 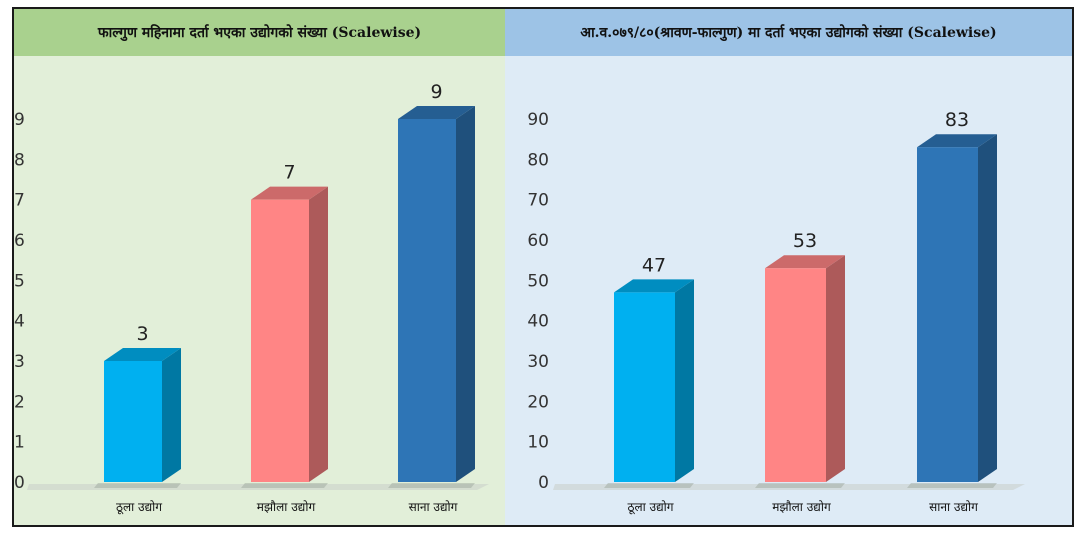 I want to click on right-y-tick-label: 0, so click(x=543, y=483).